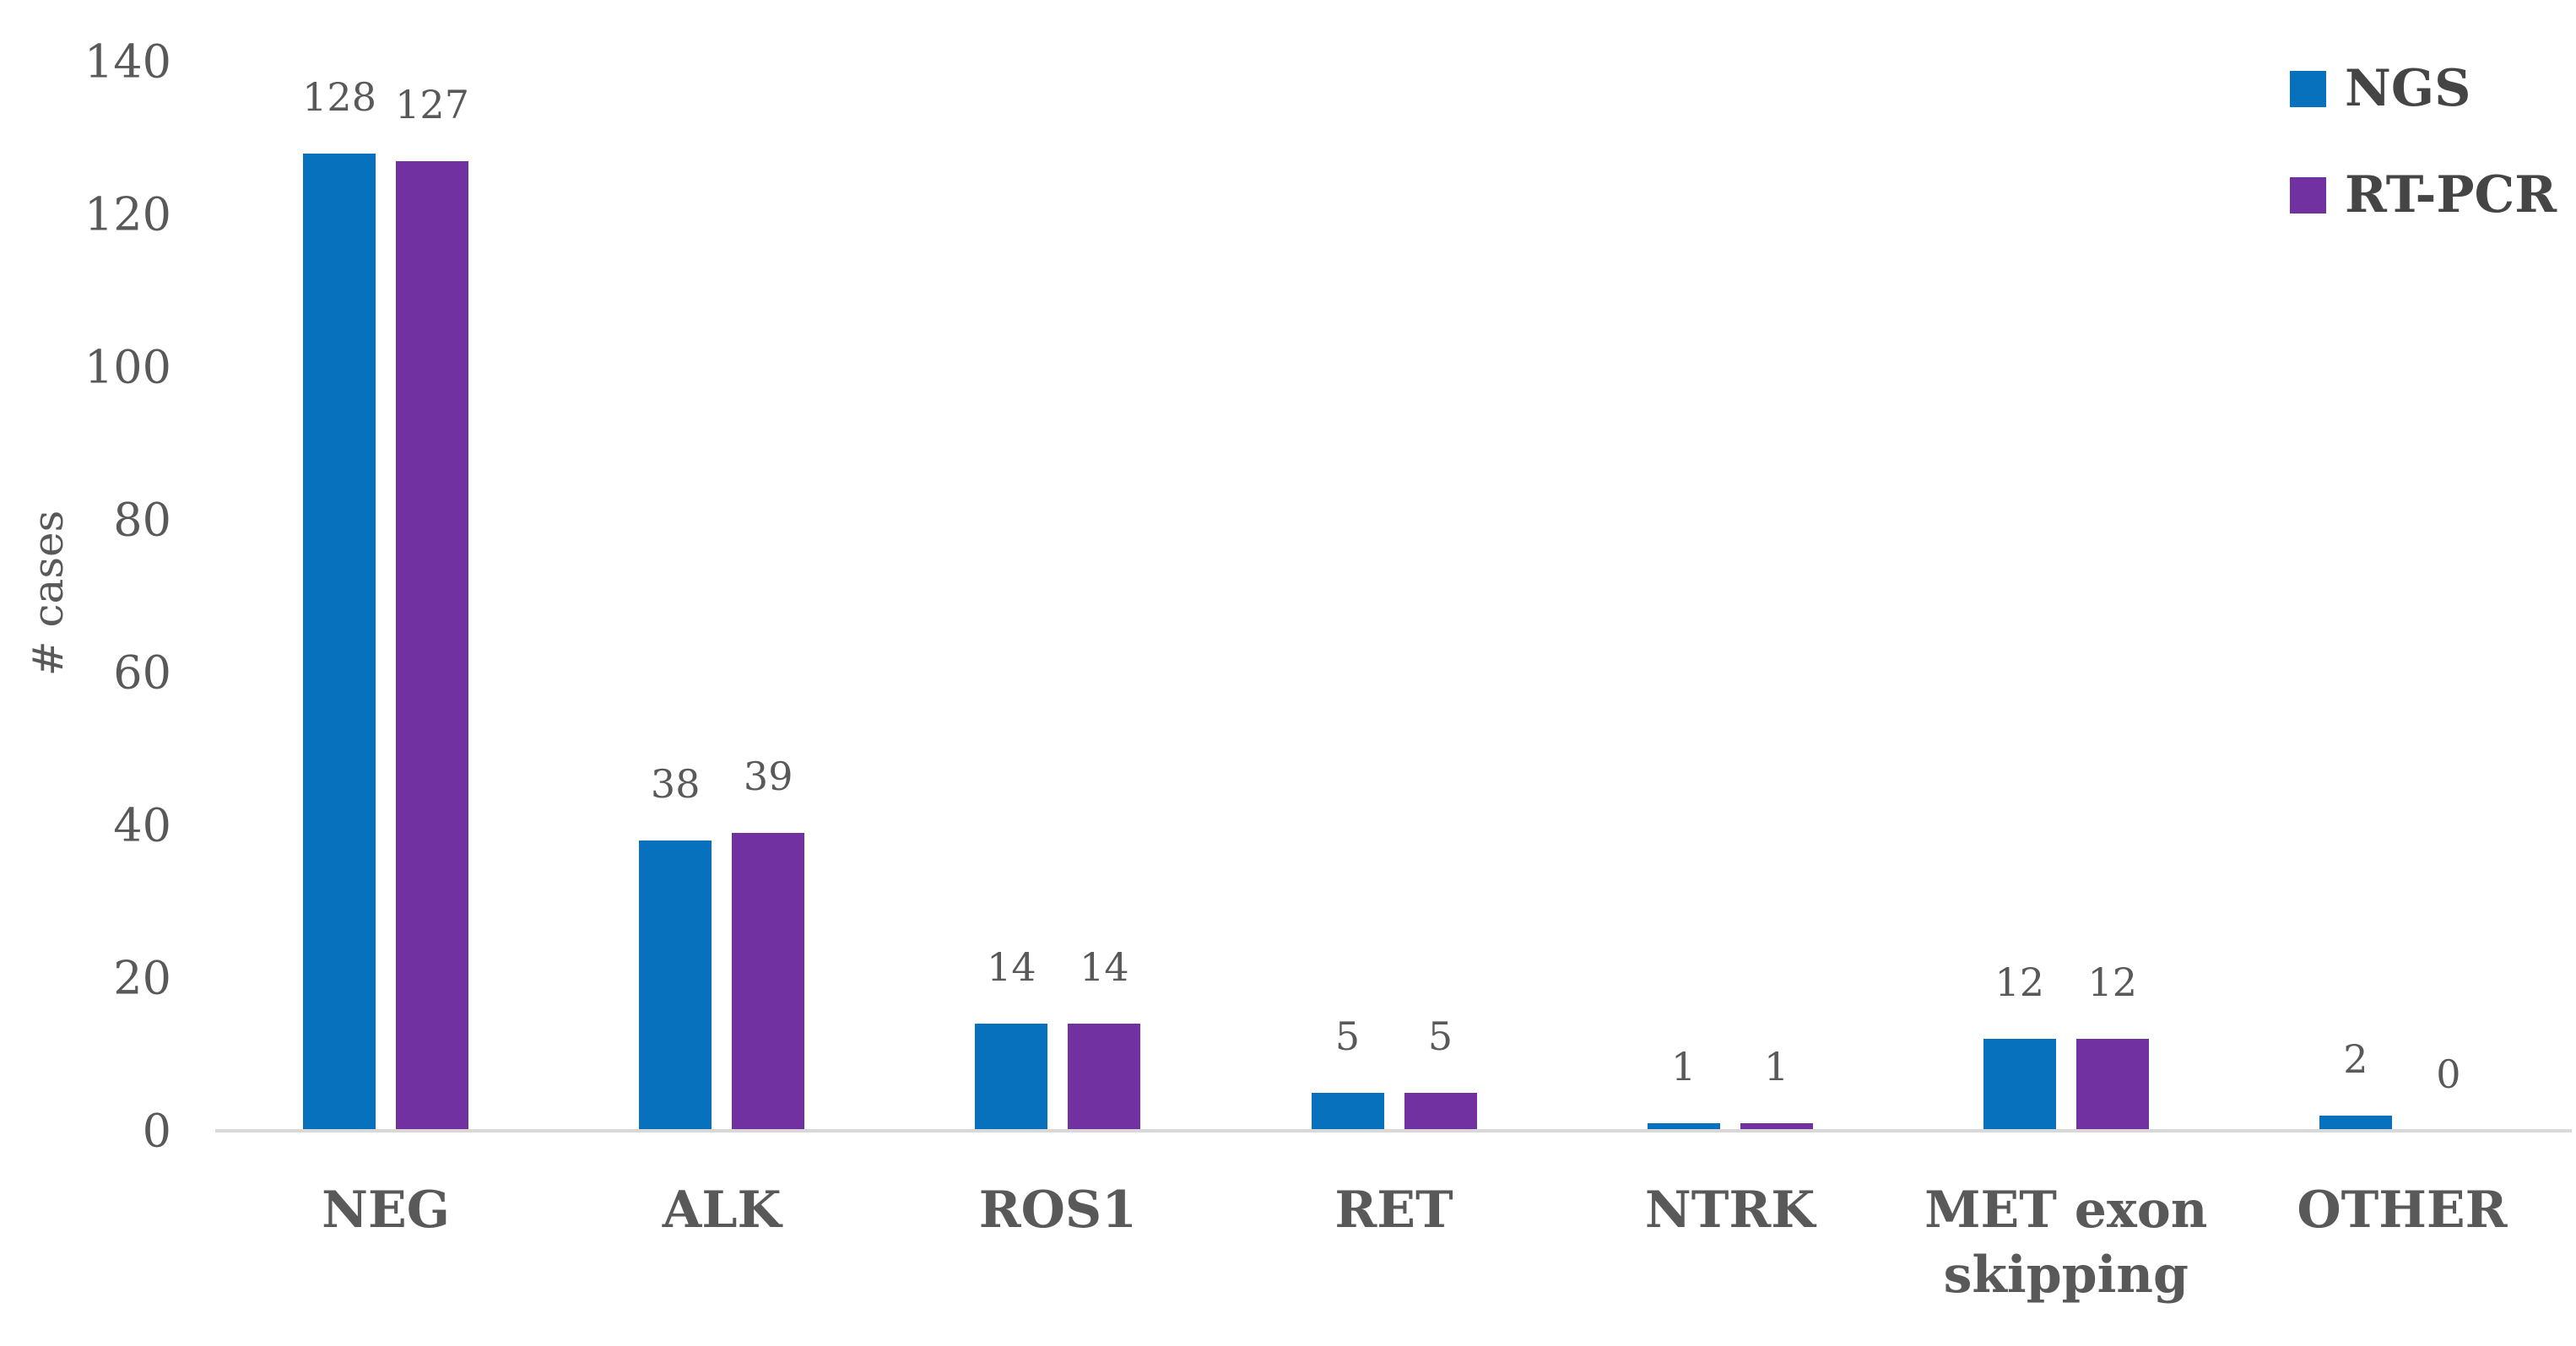 The image size is (2576, 1346). Describe the element at coordinates (1057, 1210) in the screenshot. I see `x-category-label-ros1: ROS1` at that location.